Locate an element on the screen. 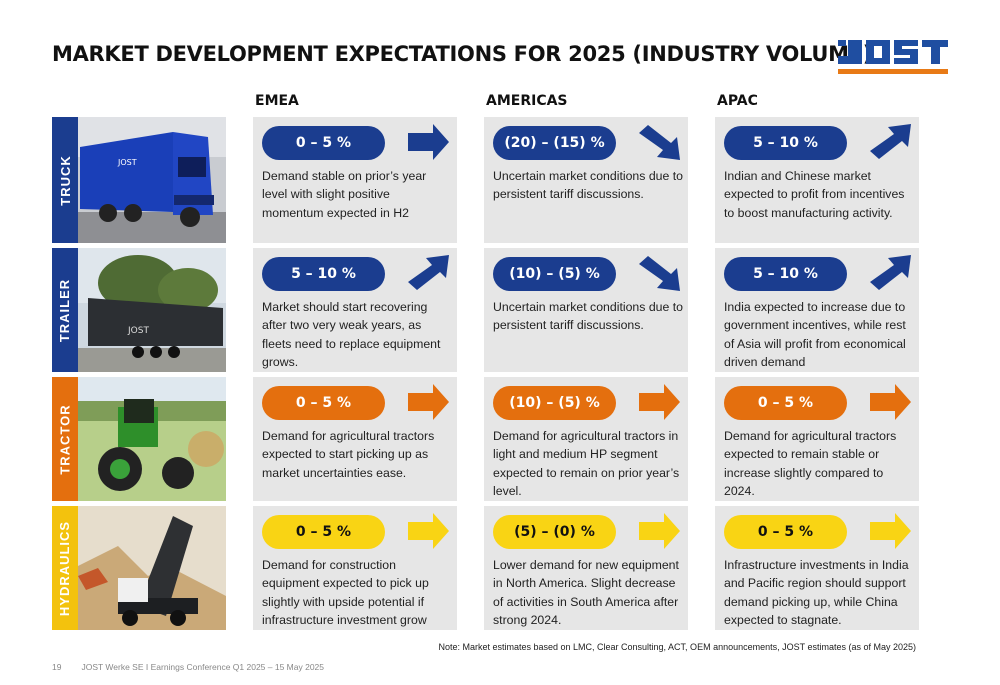 The width and height of the screenshot is (1000, 685). hydraulics-photo is located at coordinates (152, 568).